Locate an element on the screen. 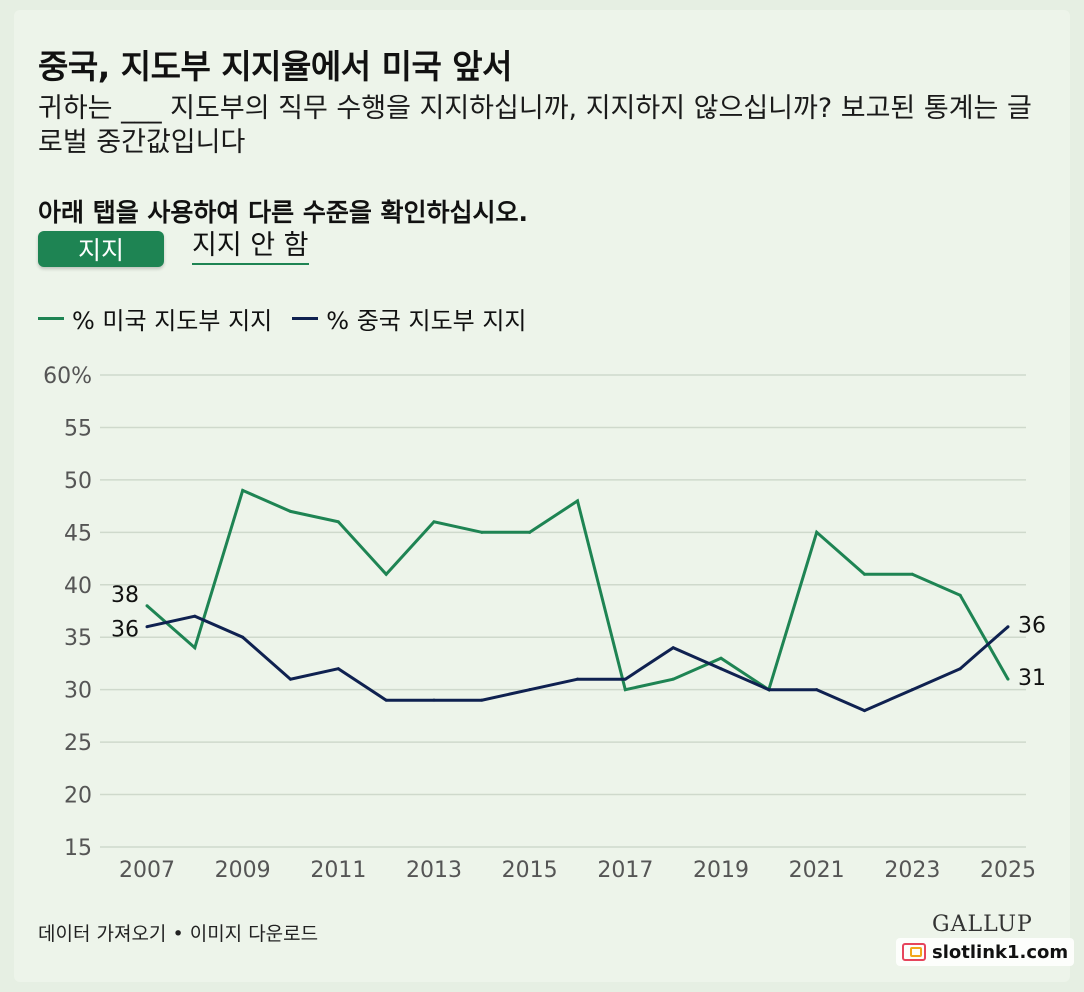  point-us-2015 is located at coordinates (530, 532).